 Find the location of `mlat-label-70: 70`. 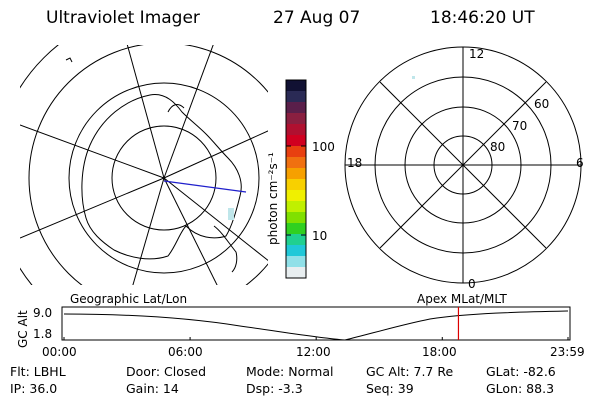

mlat-label-70: 70 is located at coordinates (520, 126).